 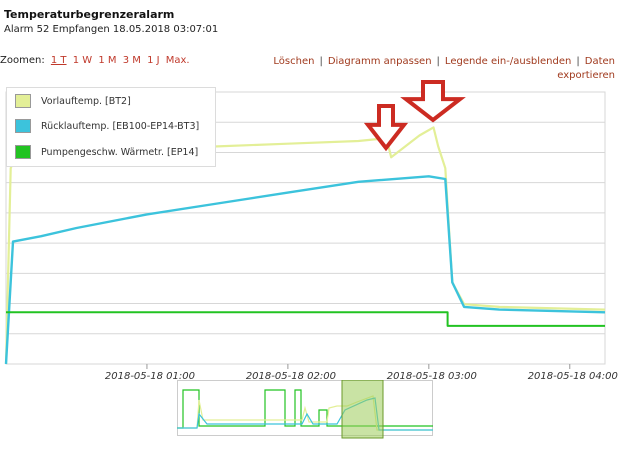 I want to click on navigator-series, so click(x=305, y=409).